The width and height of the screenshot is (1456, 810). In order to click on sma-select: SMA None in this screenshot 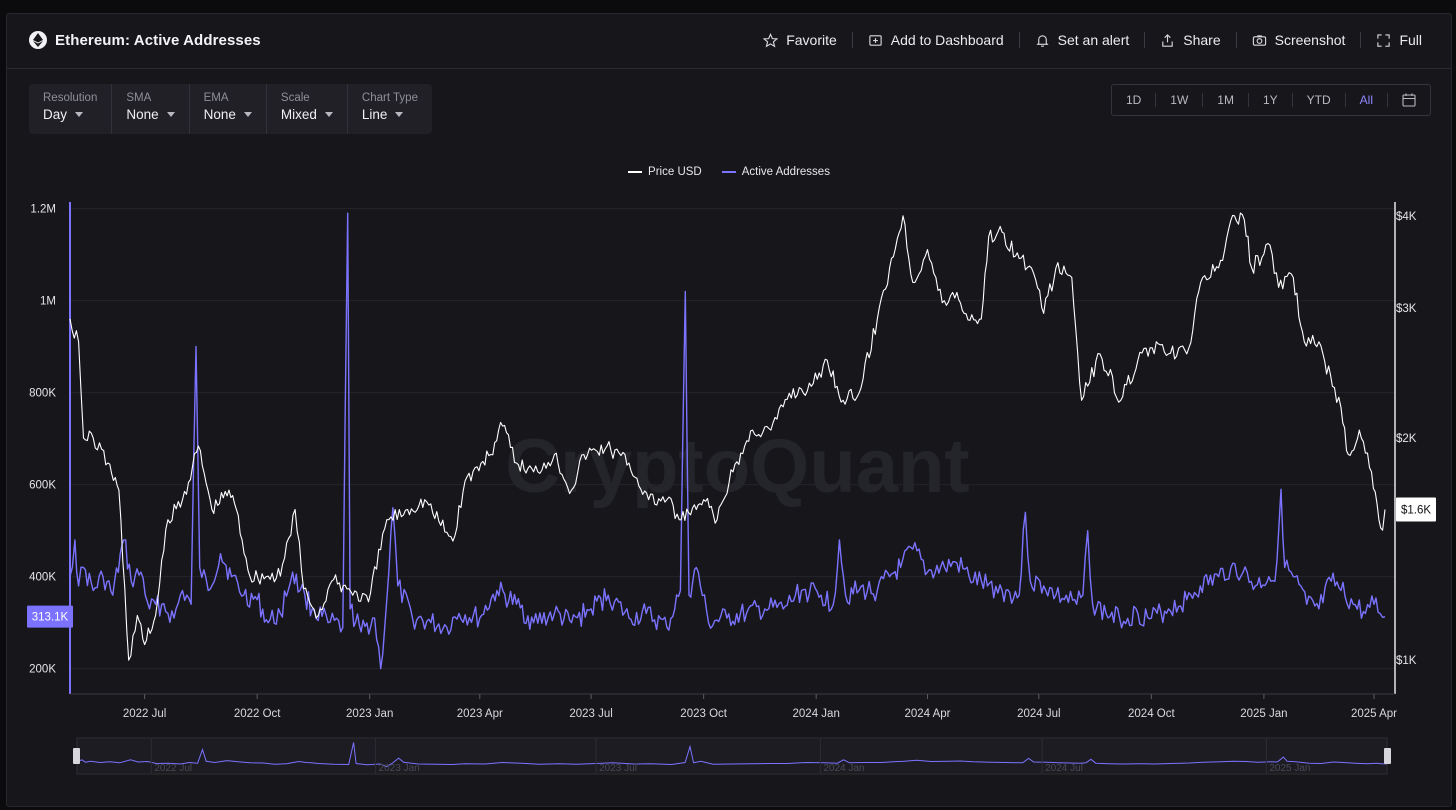, I will do `click(151, 109)`.